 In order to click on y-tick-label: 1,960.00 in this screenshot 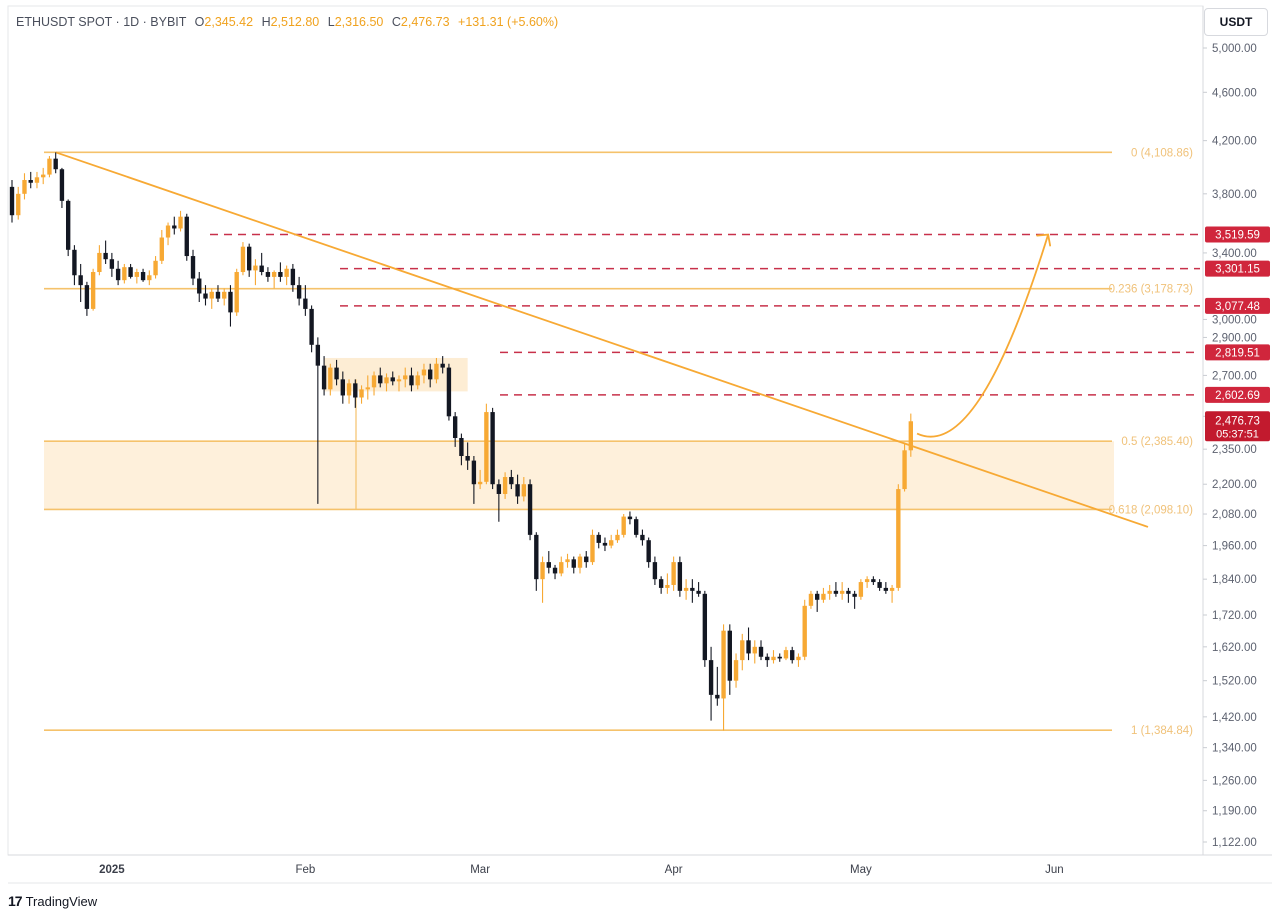, I will do `click(1234, 547)`.